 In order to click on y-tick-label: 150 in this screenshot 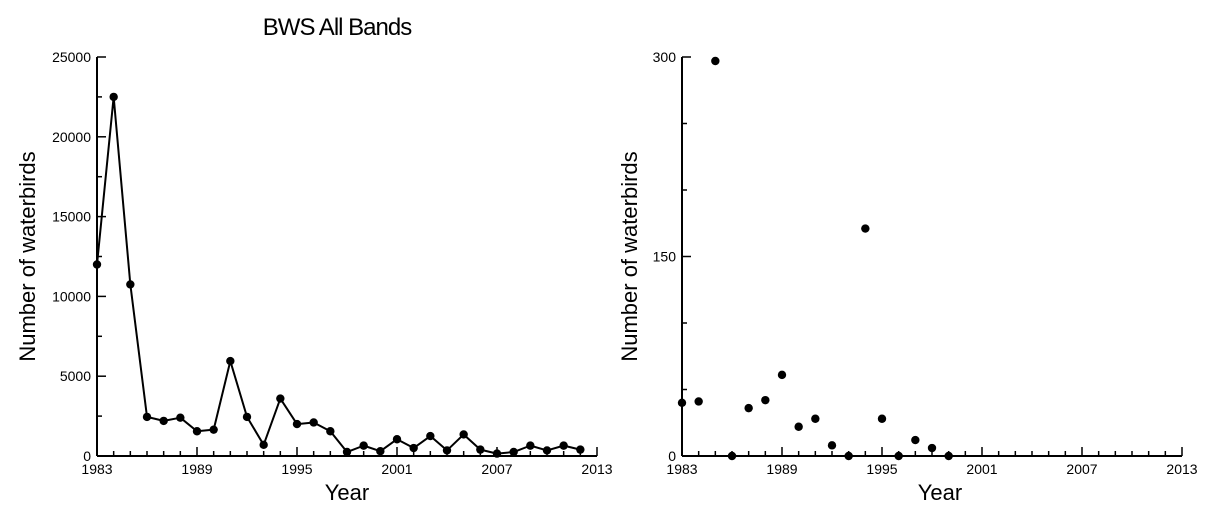, I will do `click(665, 257)`.